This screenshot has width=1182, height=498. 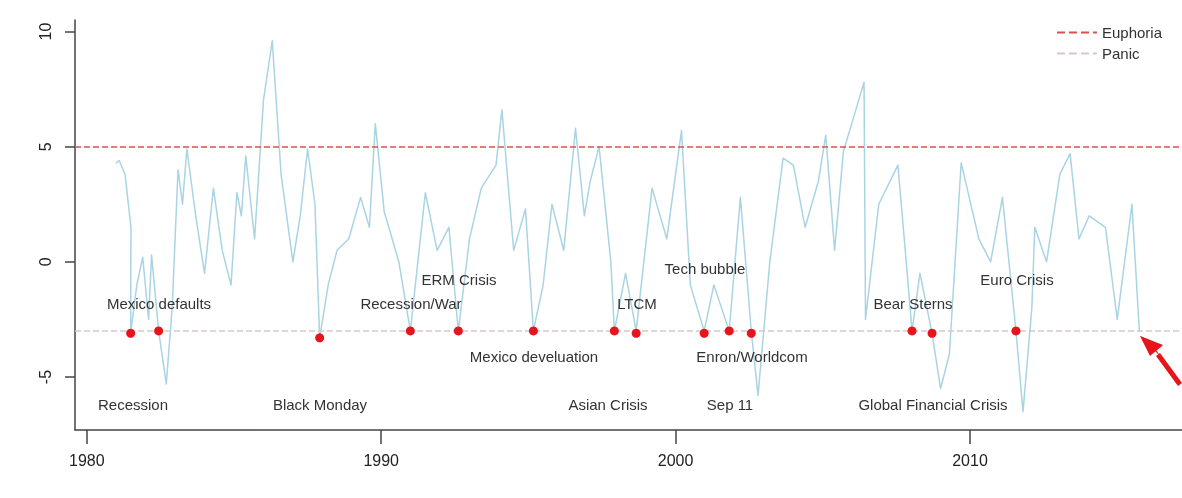 What do you see at coordinates (320, 404) in the screenshot?
I see `annotation: Black Monday` at bounding box center [320, 404].